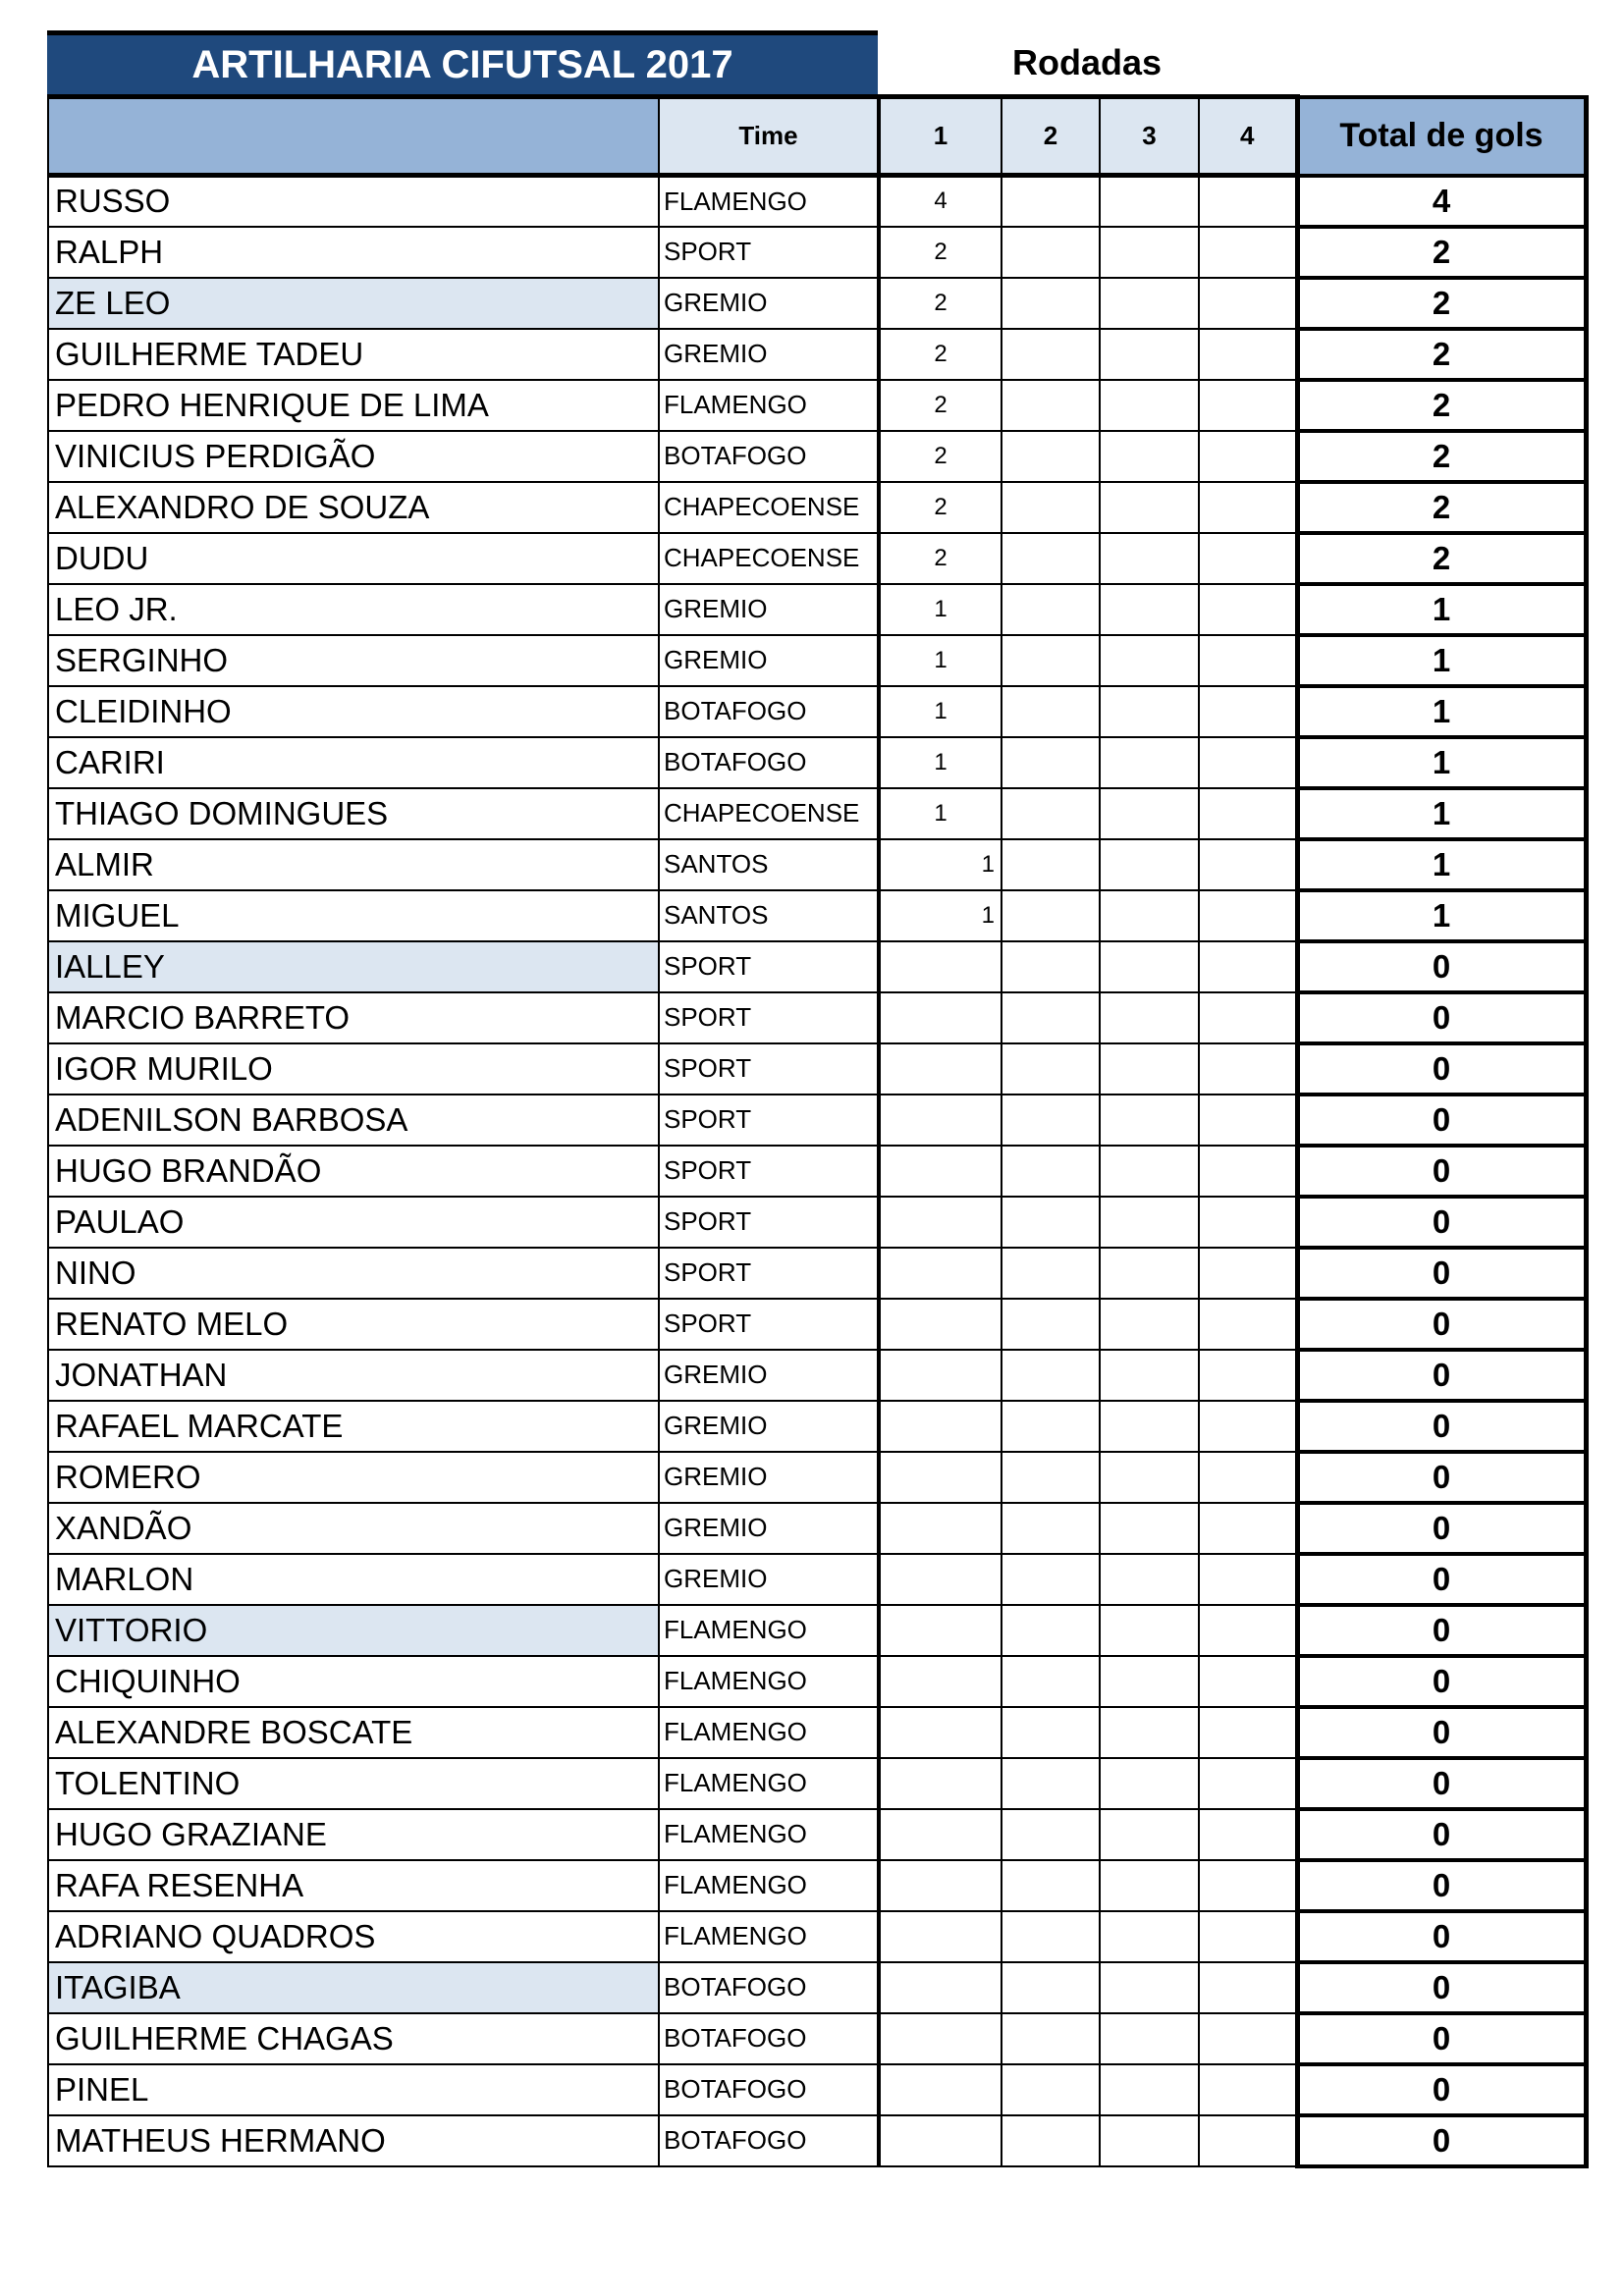  I want to click on table-row: PEDRO HENRIQUE DE LIMA FLAMENGO 2 2, so click(818, 405).